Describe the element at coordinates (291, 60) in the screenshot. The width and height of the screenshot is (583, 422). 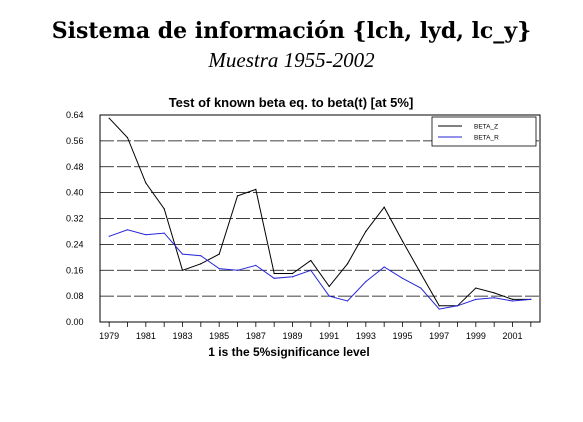
I see `sample-subtitle: Muestra 1955-2002` at that location.